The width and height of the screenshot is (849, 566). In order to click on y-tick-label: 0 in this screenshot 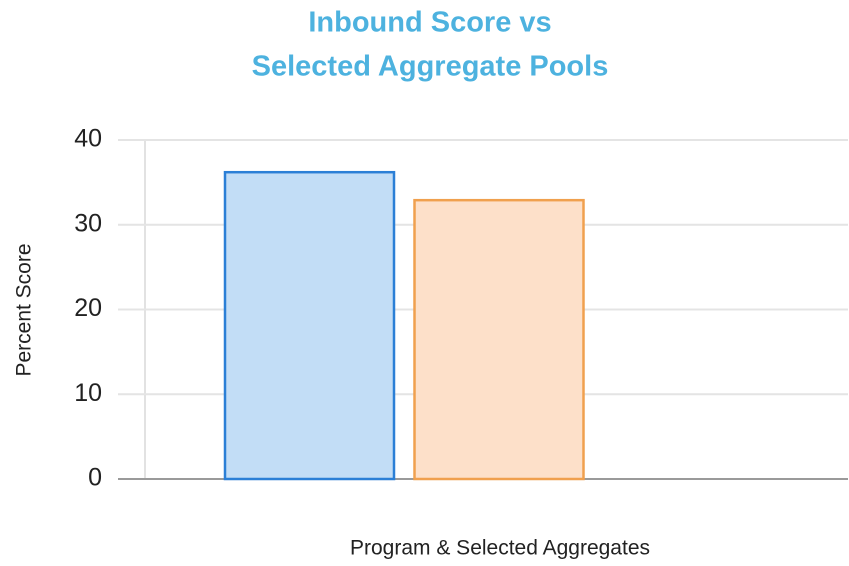, I will do `click(95, 478)`.